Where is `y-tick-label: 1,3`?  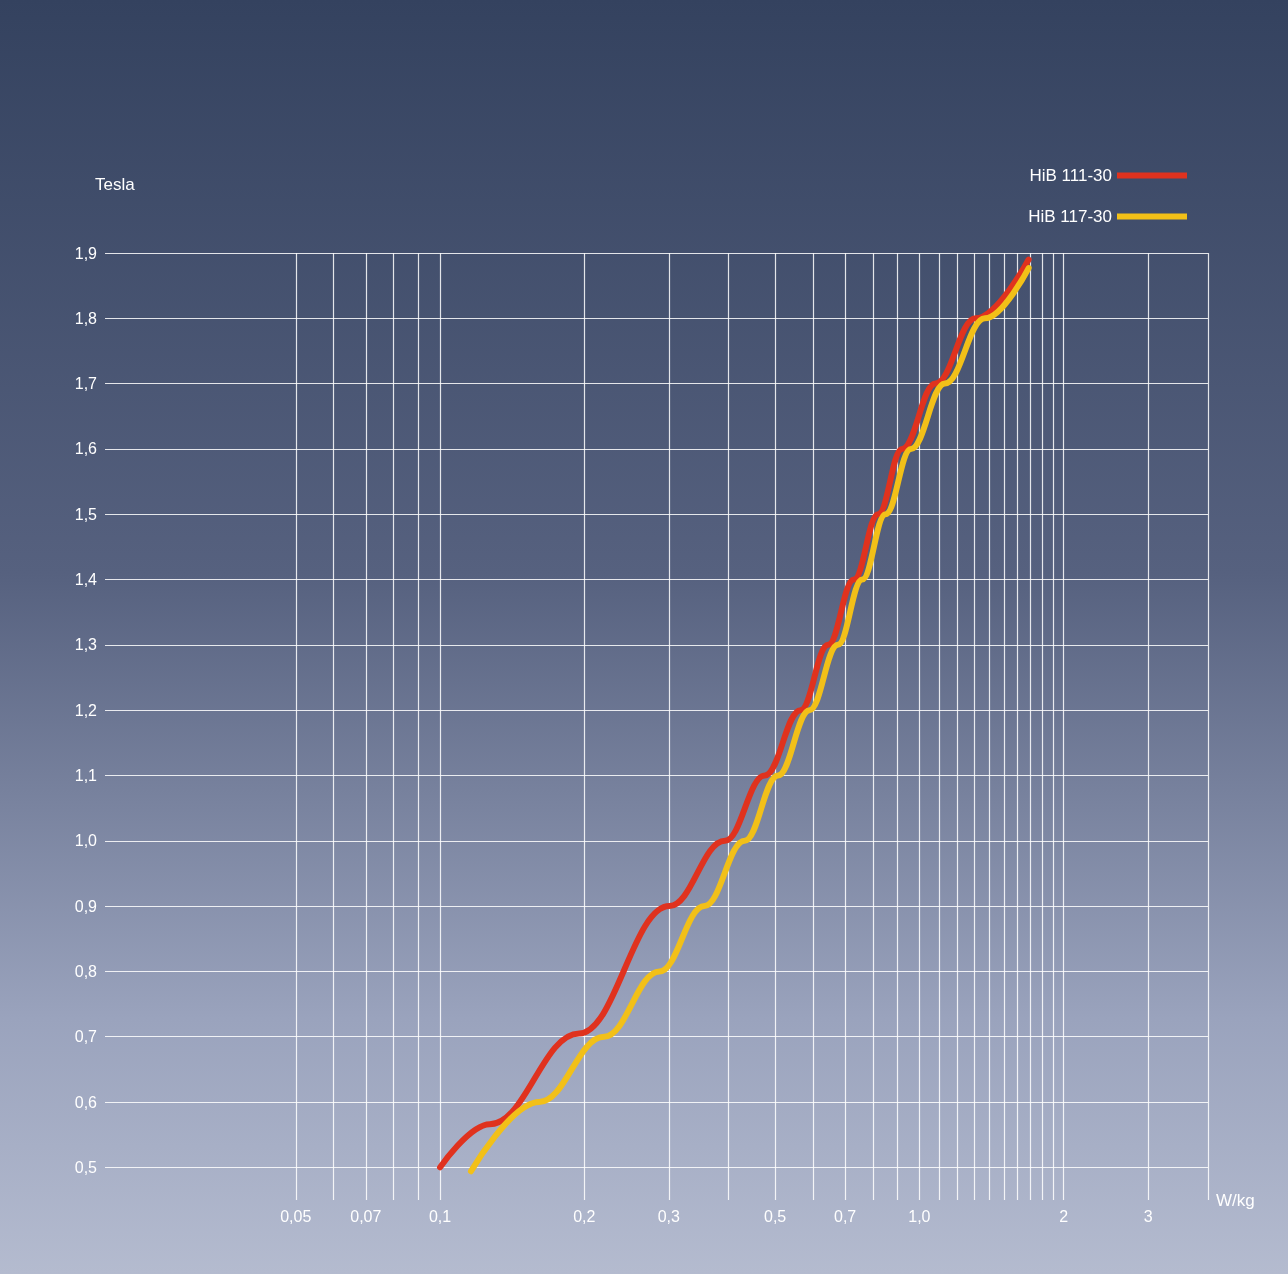
y-tick-label: 1,3 is located at coordinates (86, 645).